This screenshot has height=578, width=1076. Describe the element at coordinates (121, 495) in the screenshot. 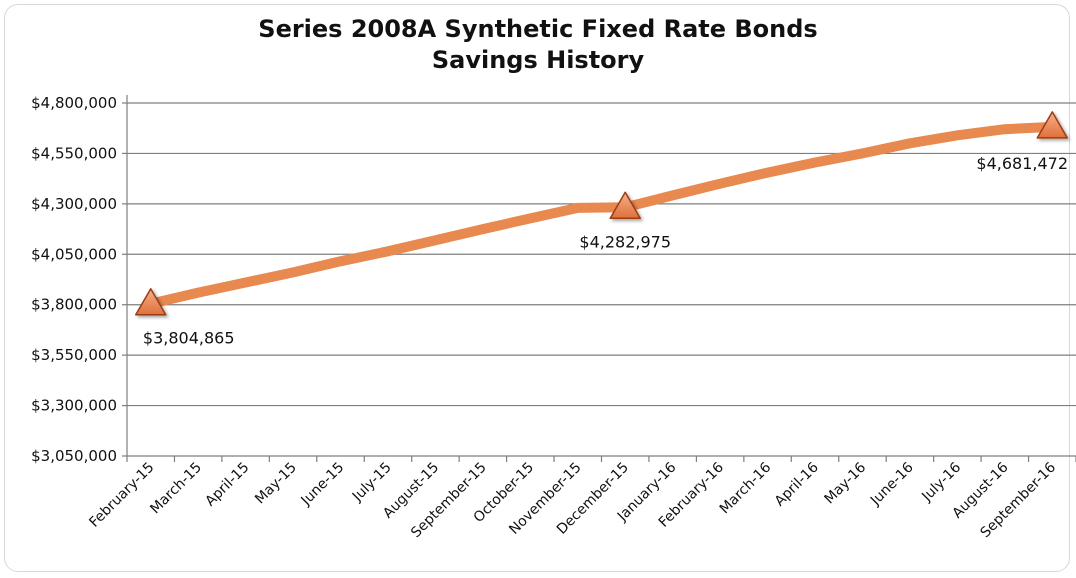

I see `x-tick-label: February-15` at that location.